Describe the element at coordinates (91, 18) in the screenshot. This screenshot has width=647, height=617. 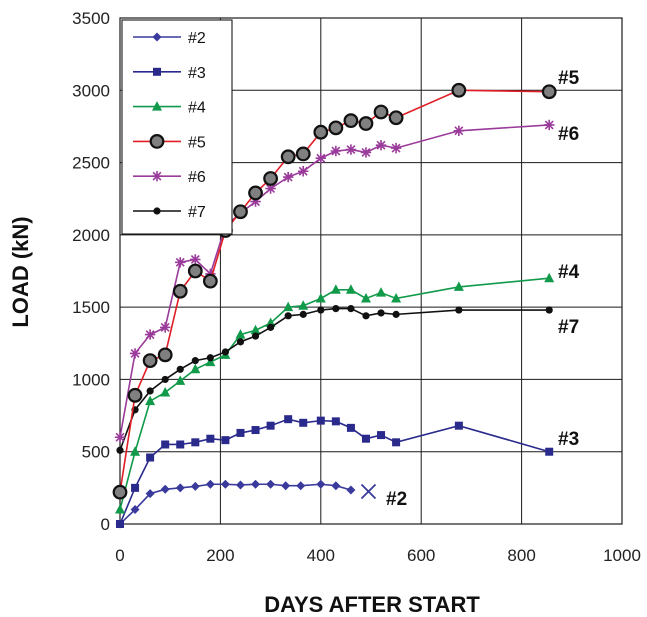
I see `y-tick-label: 3500` at that location.